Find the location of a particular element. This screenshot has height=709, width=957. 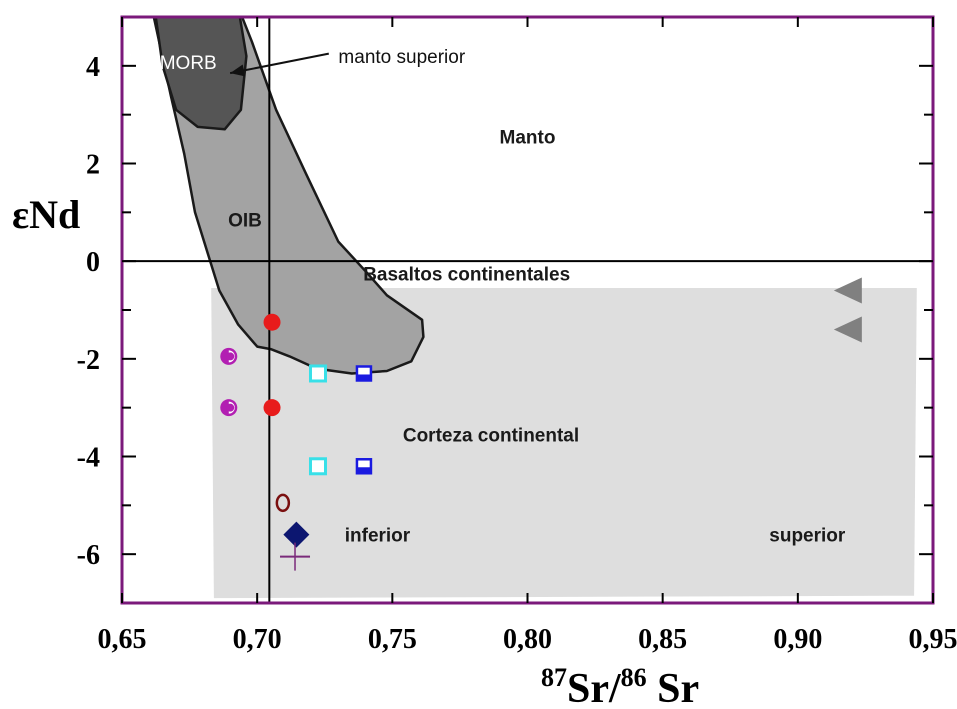

x-tick-label: 0,75 is located at coordinates (392, 639).